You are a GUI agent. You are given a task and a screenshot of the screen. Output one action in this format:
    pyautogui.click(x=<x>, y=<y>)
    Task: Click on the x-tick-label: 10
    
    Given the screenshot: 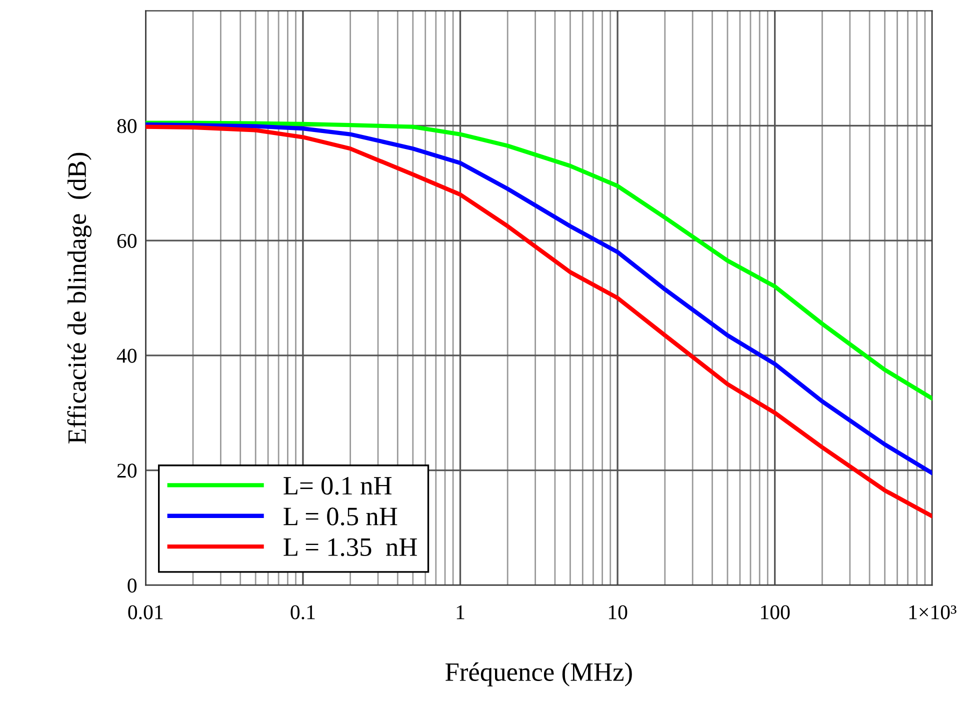 What is the action you would take?
    pyautogui.click(x=618, y=612)
    